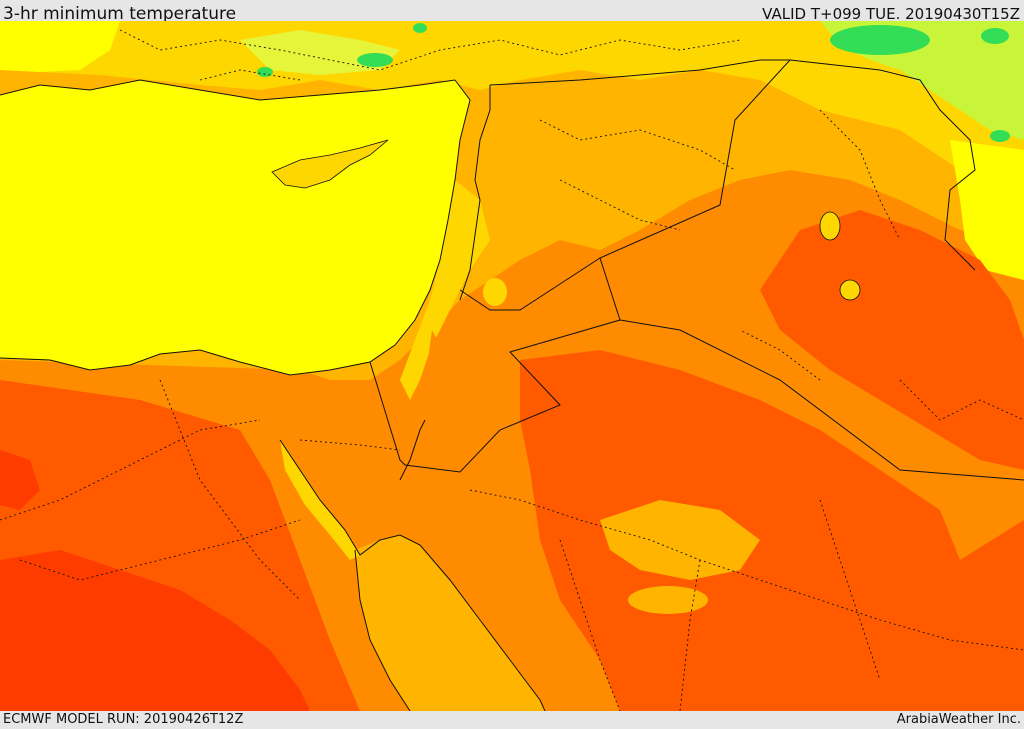  Describe the element at coordinates (830, 226) in the screenshot. I see `lake-tharthar` at that location.